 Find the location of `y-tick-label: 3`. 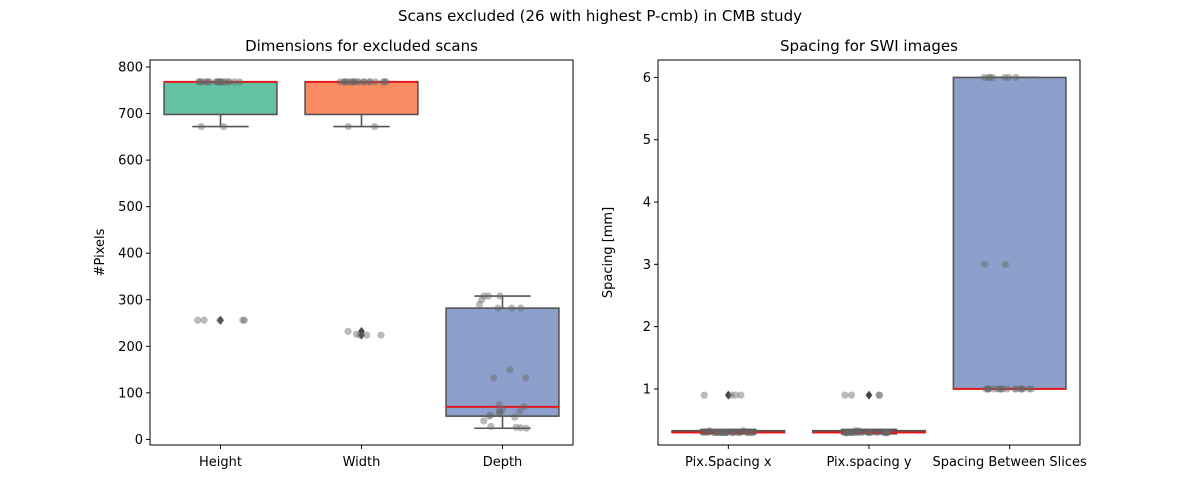

y-tick-label: 3 is located at coordinates (647, 265).